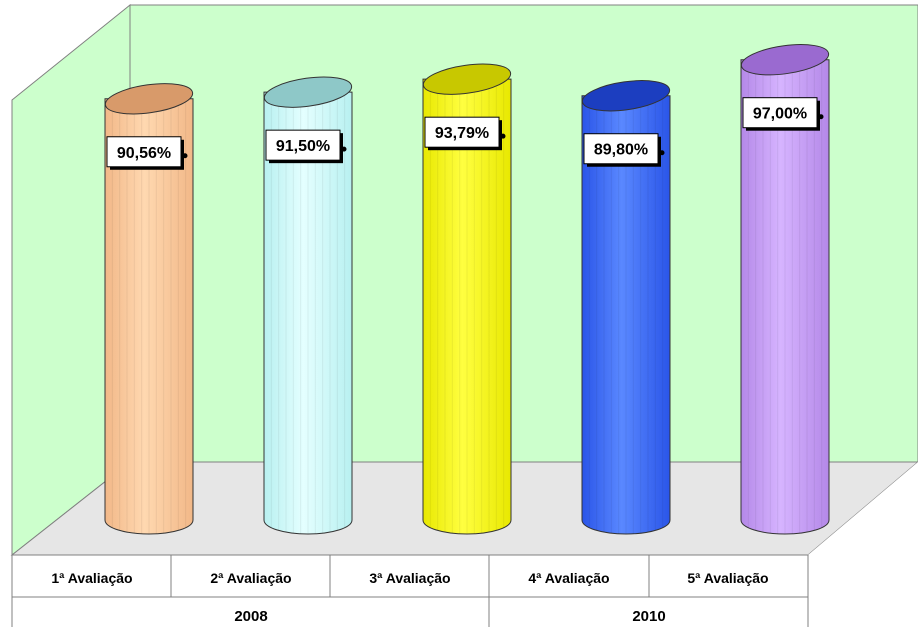  I want to click on group-labels: 2008 2010, so click(449, 616).